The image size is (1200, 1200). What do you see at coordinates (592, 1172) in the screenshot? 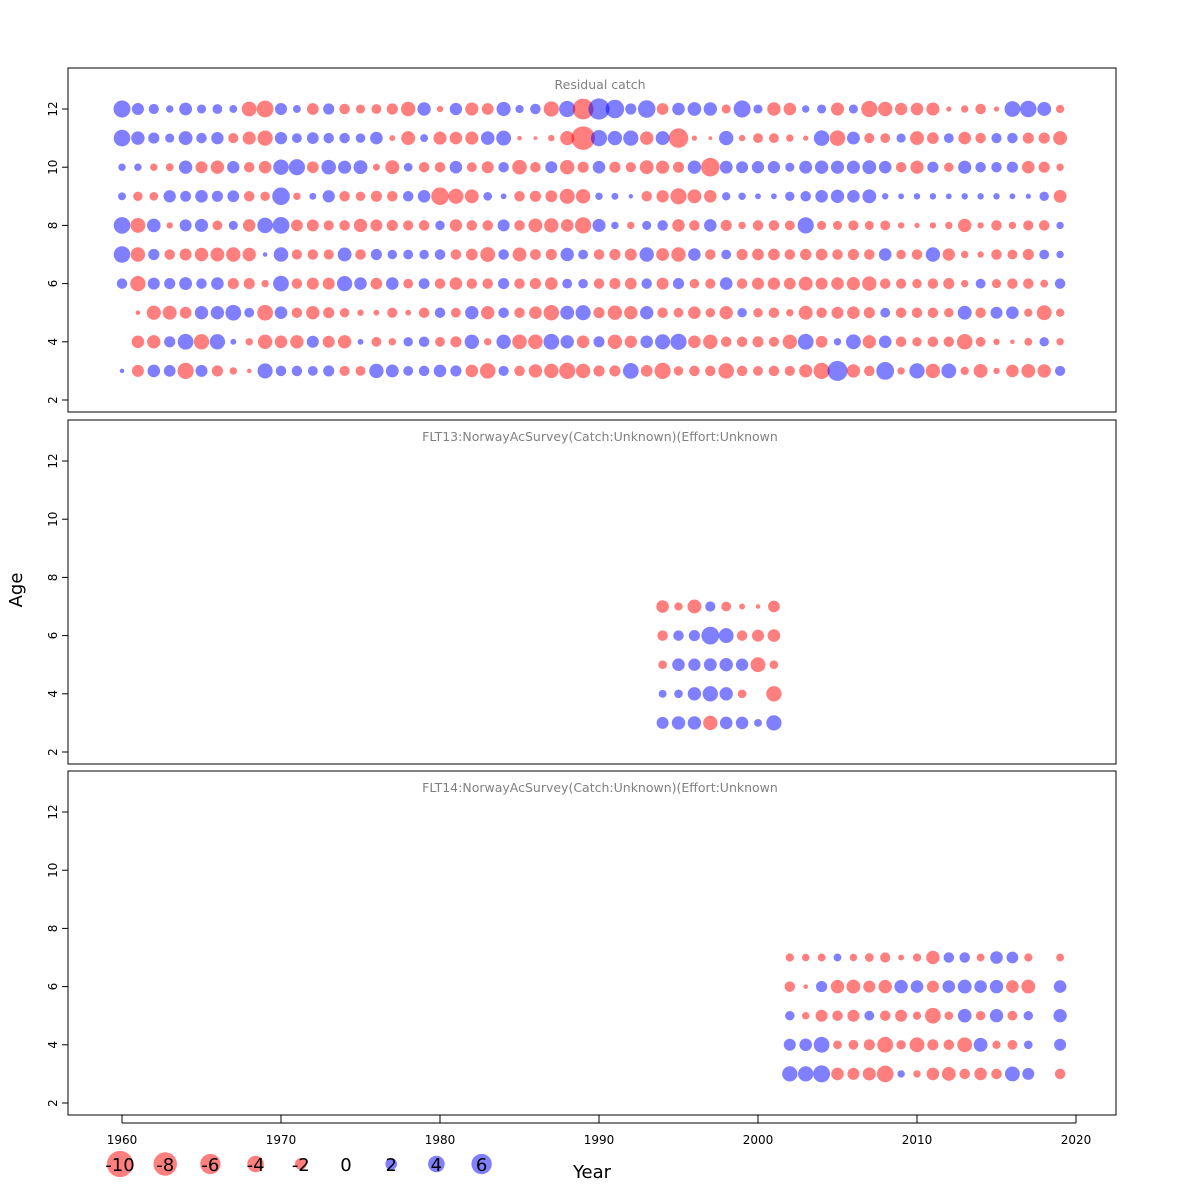
I see `x-axis-label: Year` at bounding box center [592, 1172].